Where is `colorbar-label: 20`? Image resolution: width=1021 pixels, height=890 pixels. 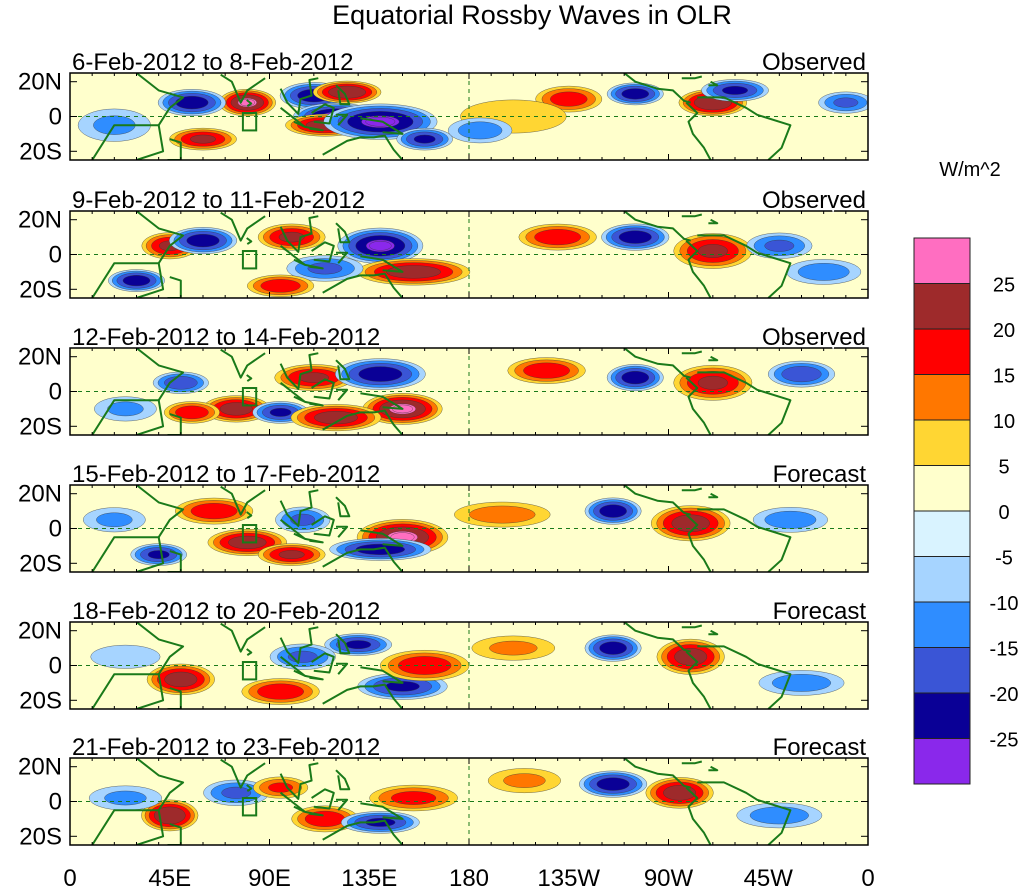 colorbar-label: 20 is located at coordinates (1004, 331).